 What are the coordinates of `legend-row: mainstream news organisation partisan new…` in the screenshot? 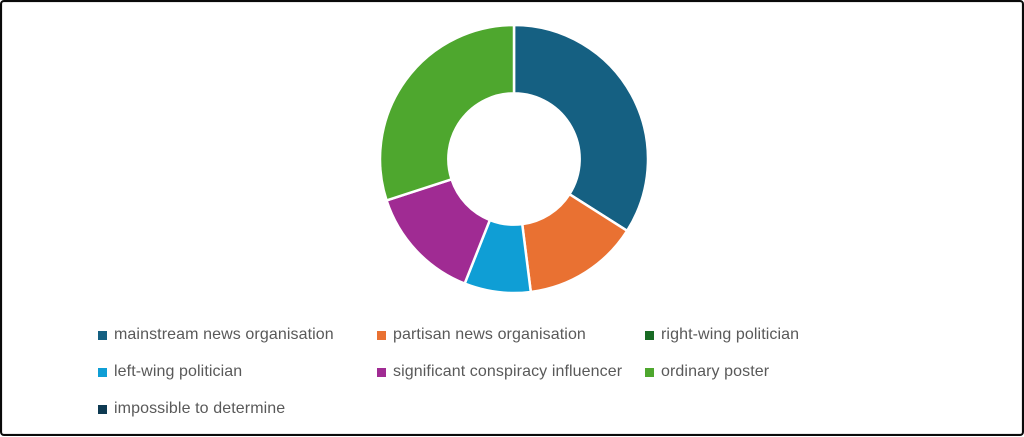 It's located at (556, 344).